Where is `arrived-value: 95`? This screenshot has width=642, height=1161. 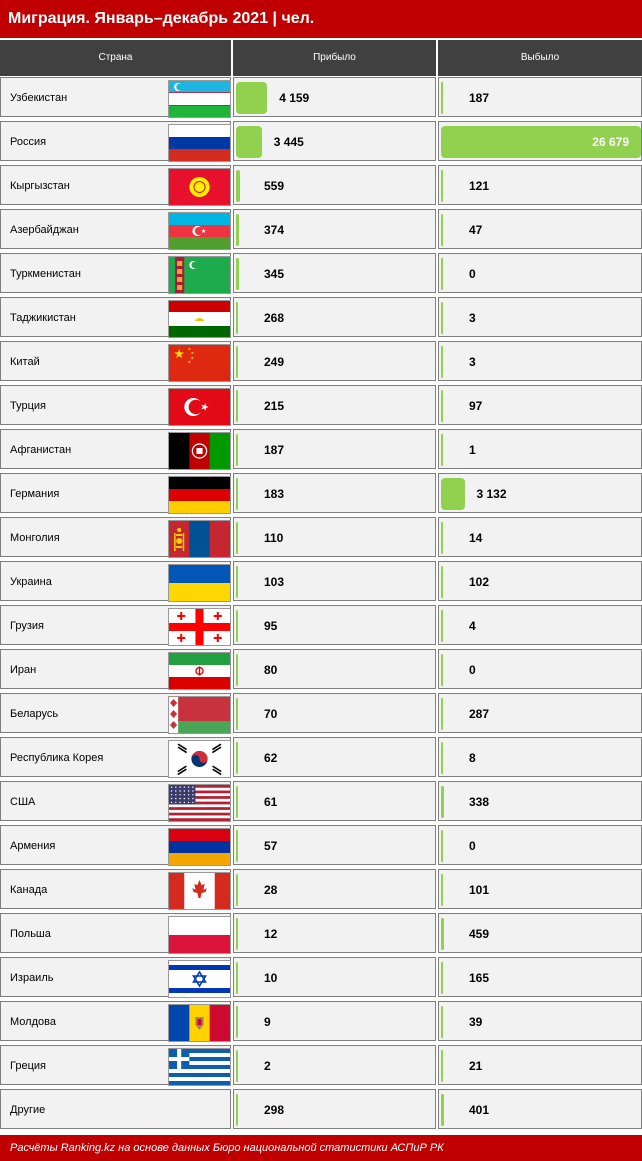
arrived-value: 95 is located at coordinates (271, 626).